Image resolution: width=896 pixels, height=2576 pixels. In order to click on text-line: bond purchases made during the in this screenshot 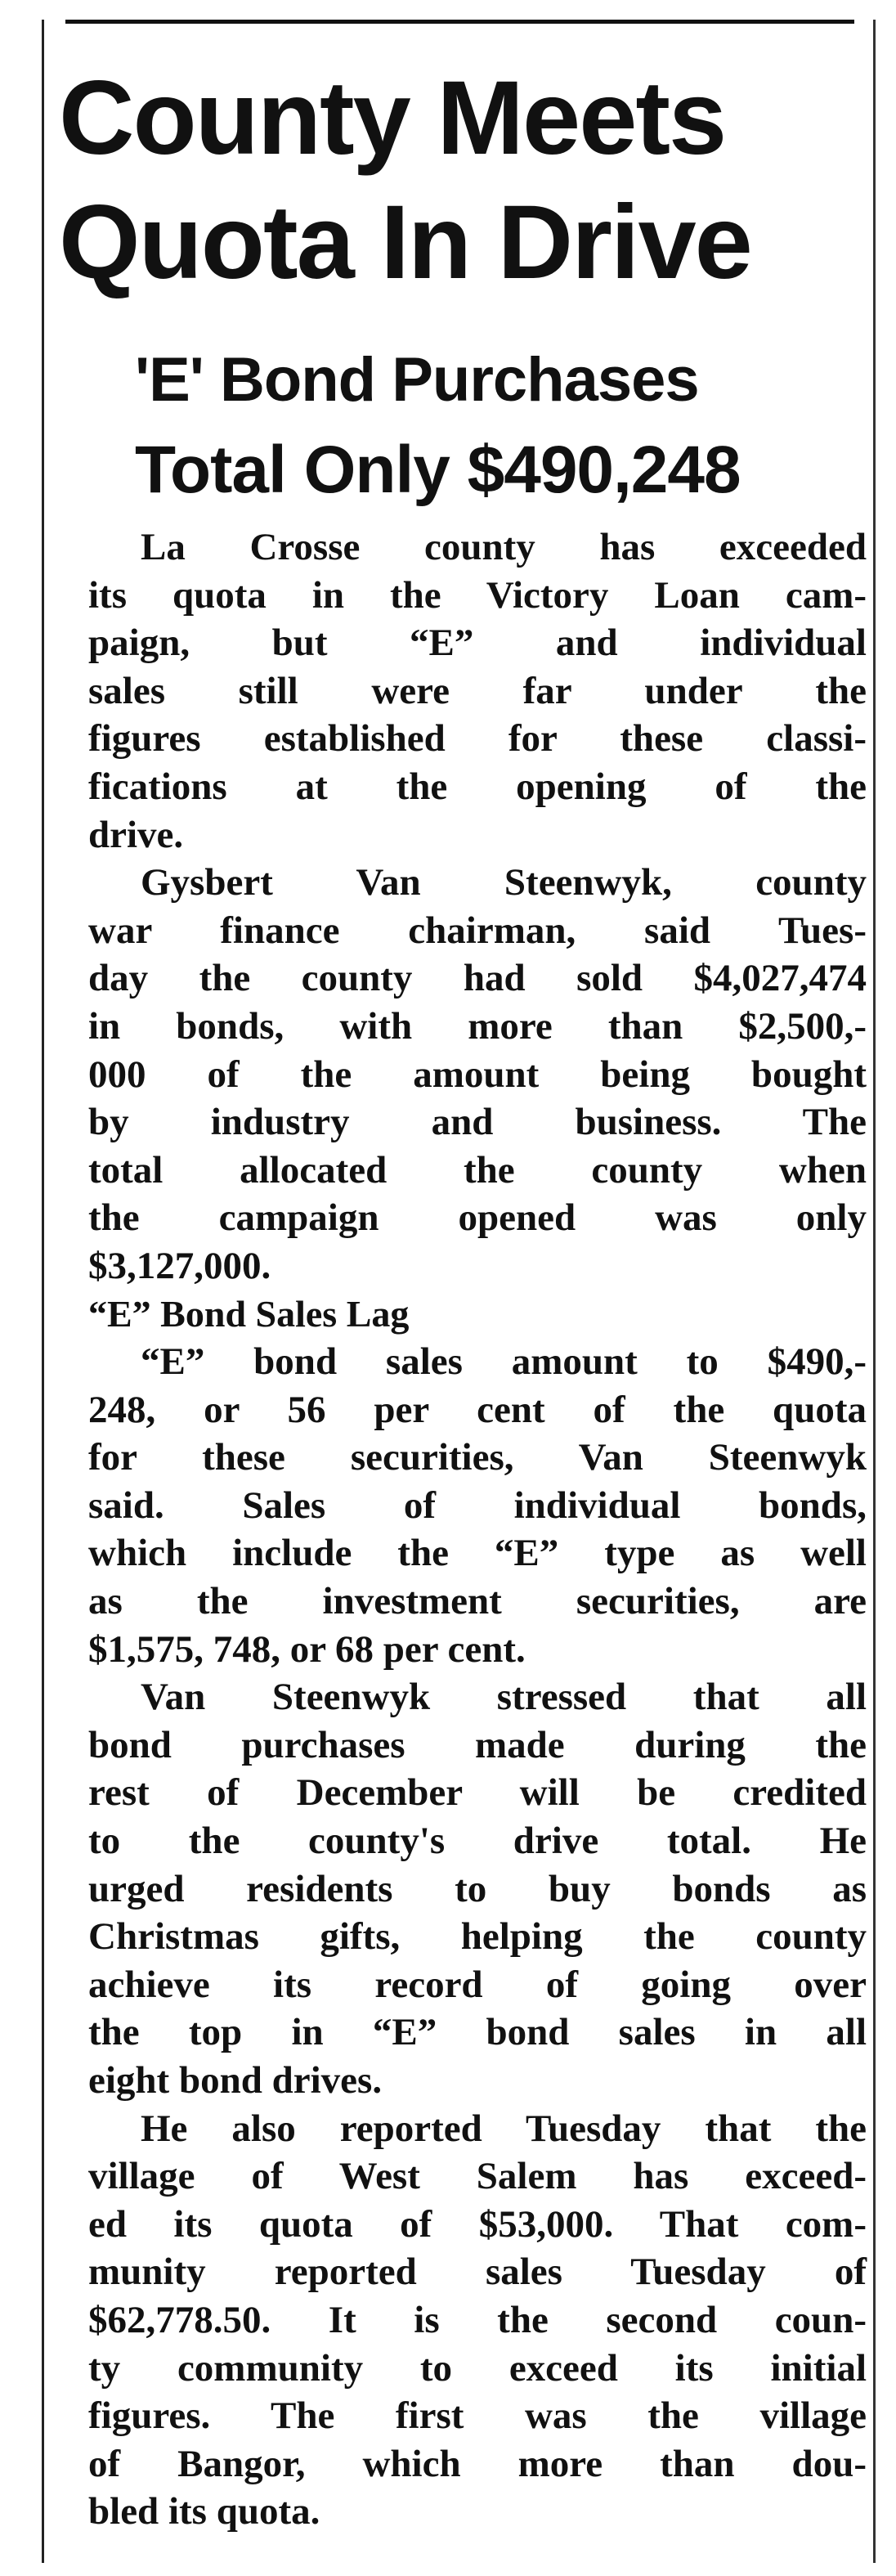, I will do `click(477, 1744)`.